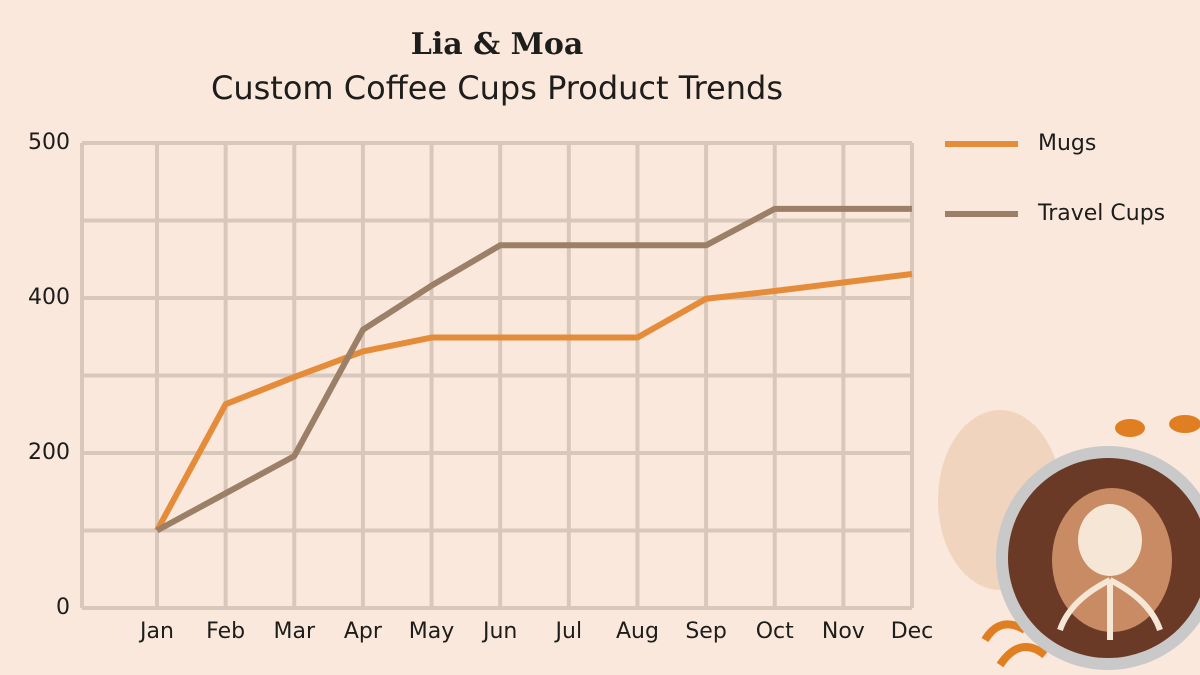 The image size is (1200, 675). I want to click on chart-subtitle: Custom Coffee Cups Product Trends, so click(497, 88).